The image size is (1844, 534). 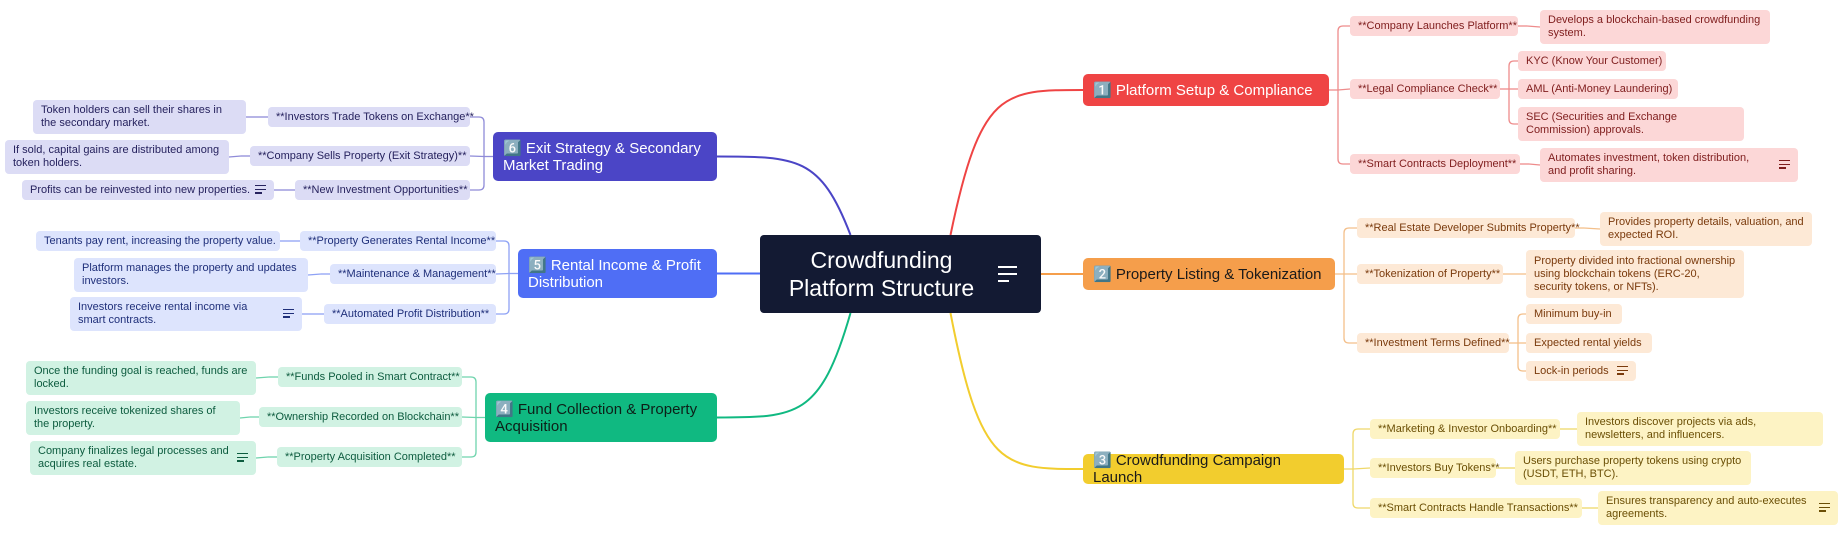 What do you see at coordinates (1433, 343) in the screenshot?
I see `sub-investment-terms-defined: **Investment Terms Defined**` at bounding box center [1433, 343].